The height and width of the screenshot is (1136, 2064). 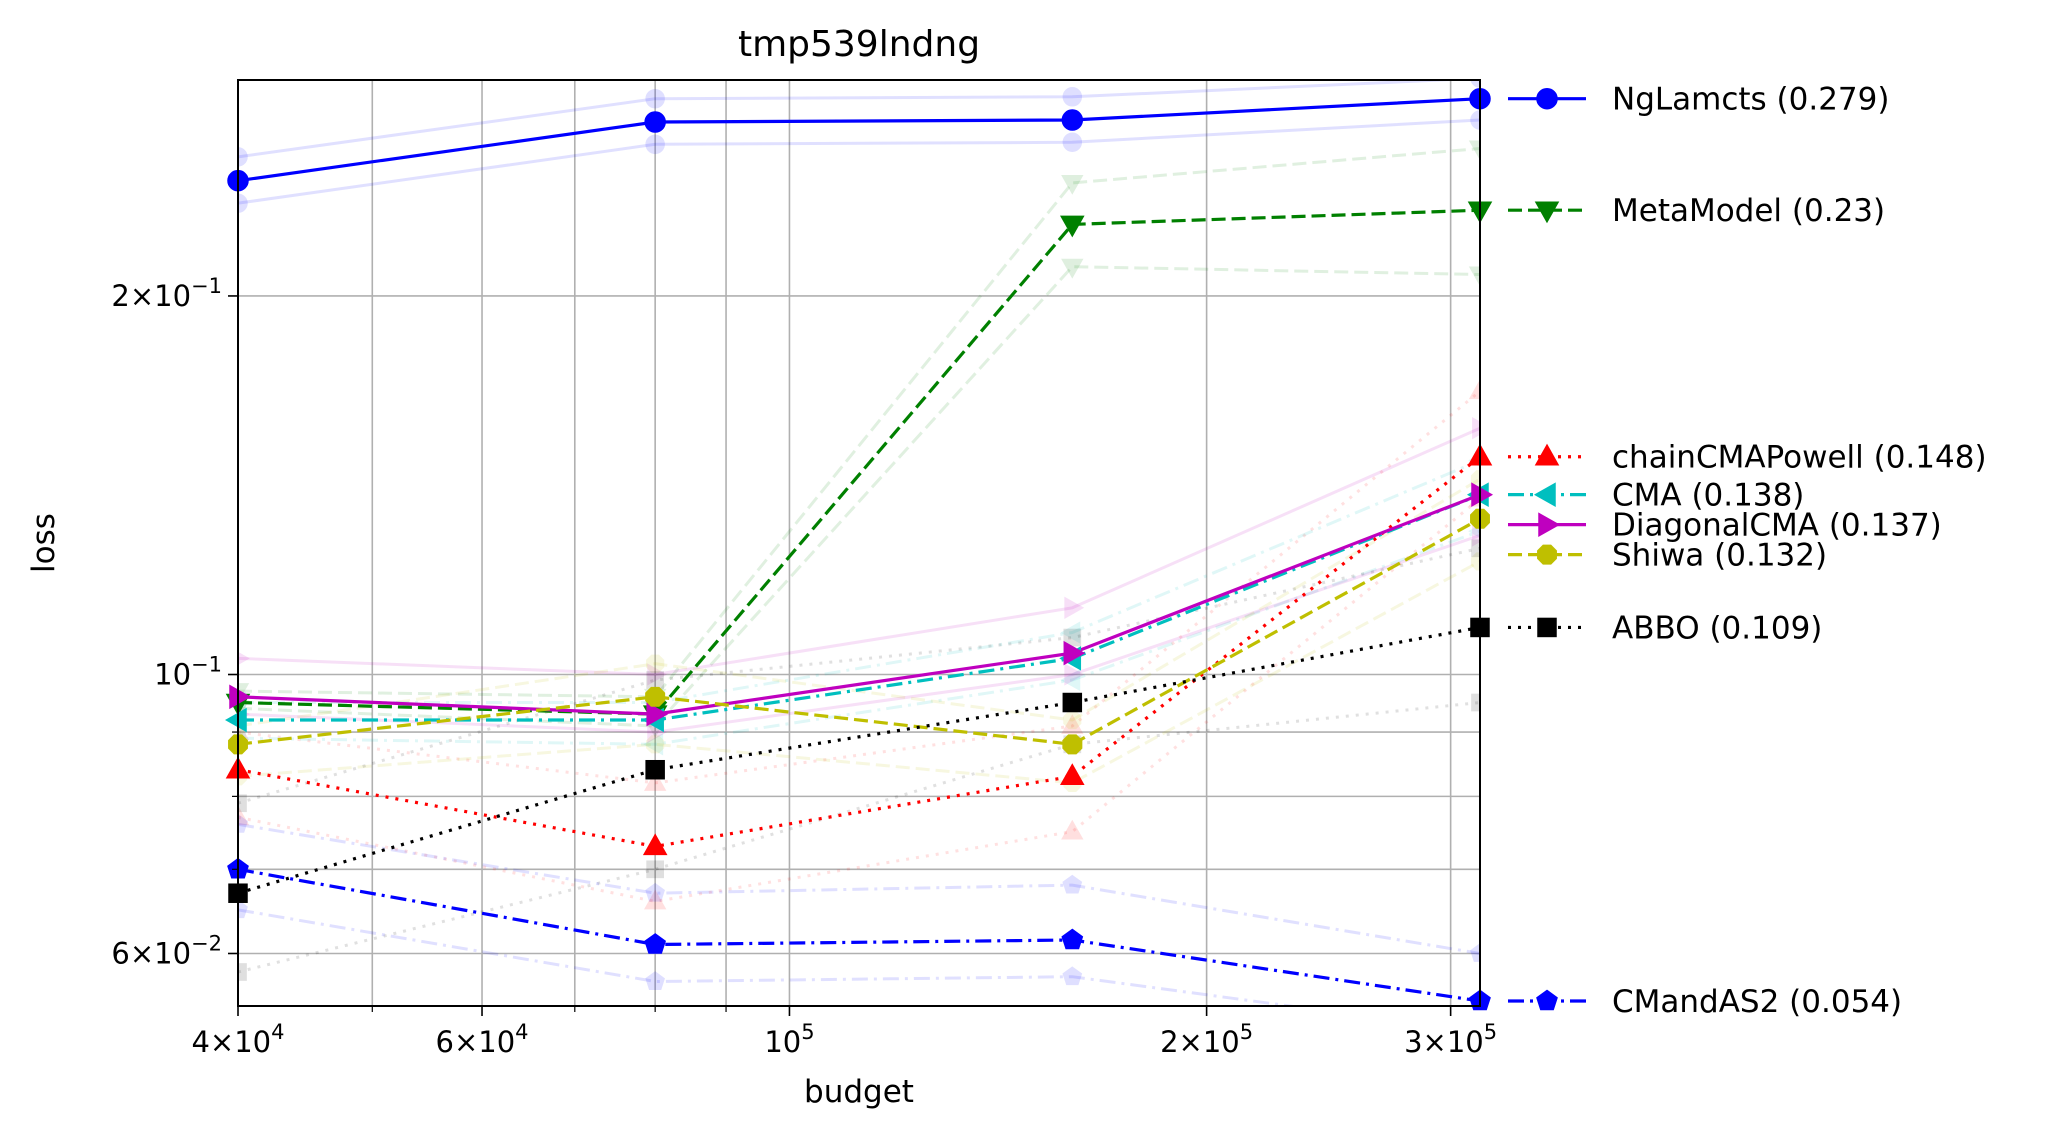 What do you see at coordinates (1757, 1002) in the screenshot?
I see `legend-label: CMandAS2 (0.054)` at bounding box center [1757, 1002].